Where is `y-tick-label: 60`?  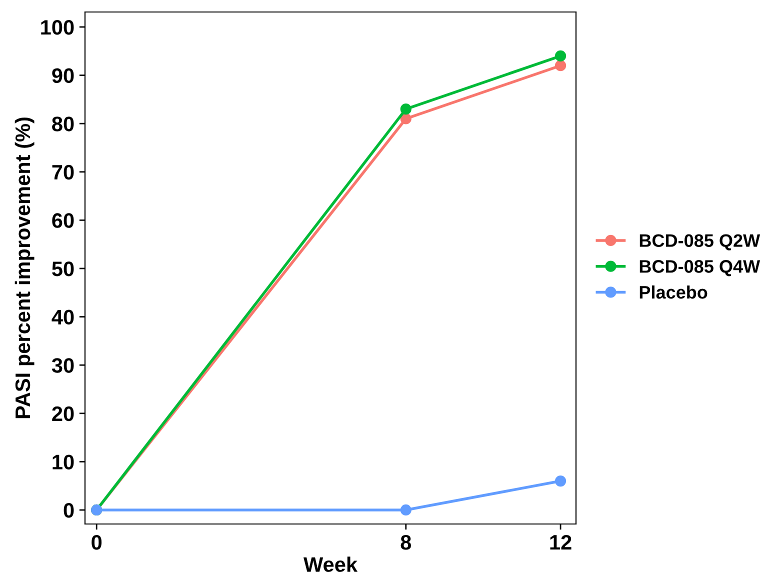 y-tick-label: 60 is located at coordinates (63, 220).